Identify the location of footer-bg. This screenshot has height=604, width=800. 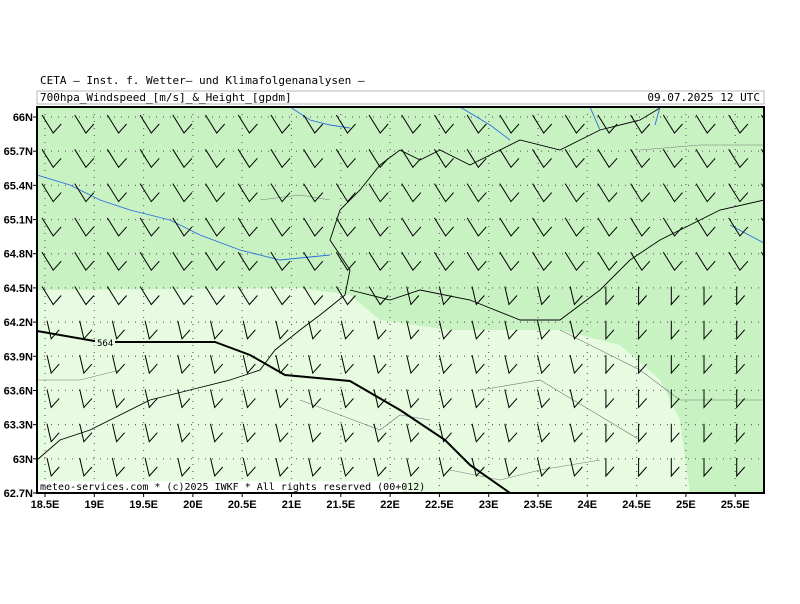
(220, 486).